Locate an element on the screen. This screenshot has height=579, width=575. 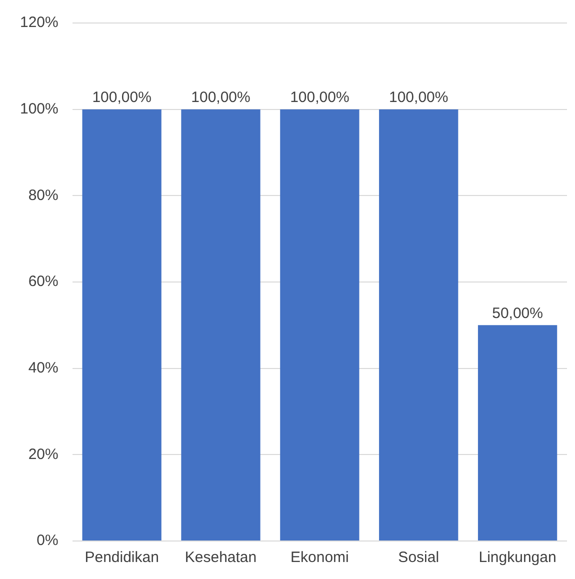
x-tick-label: Kesehatan is located at coordinates (220, 557).